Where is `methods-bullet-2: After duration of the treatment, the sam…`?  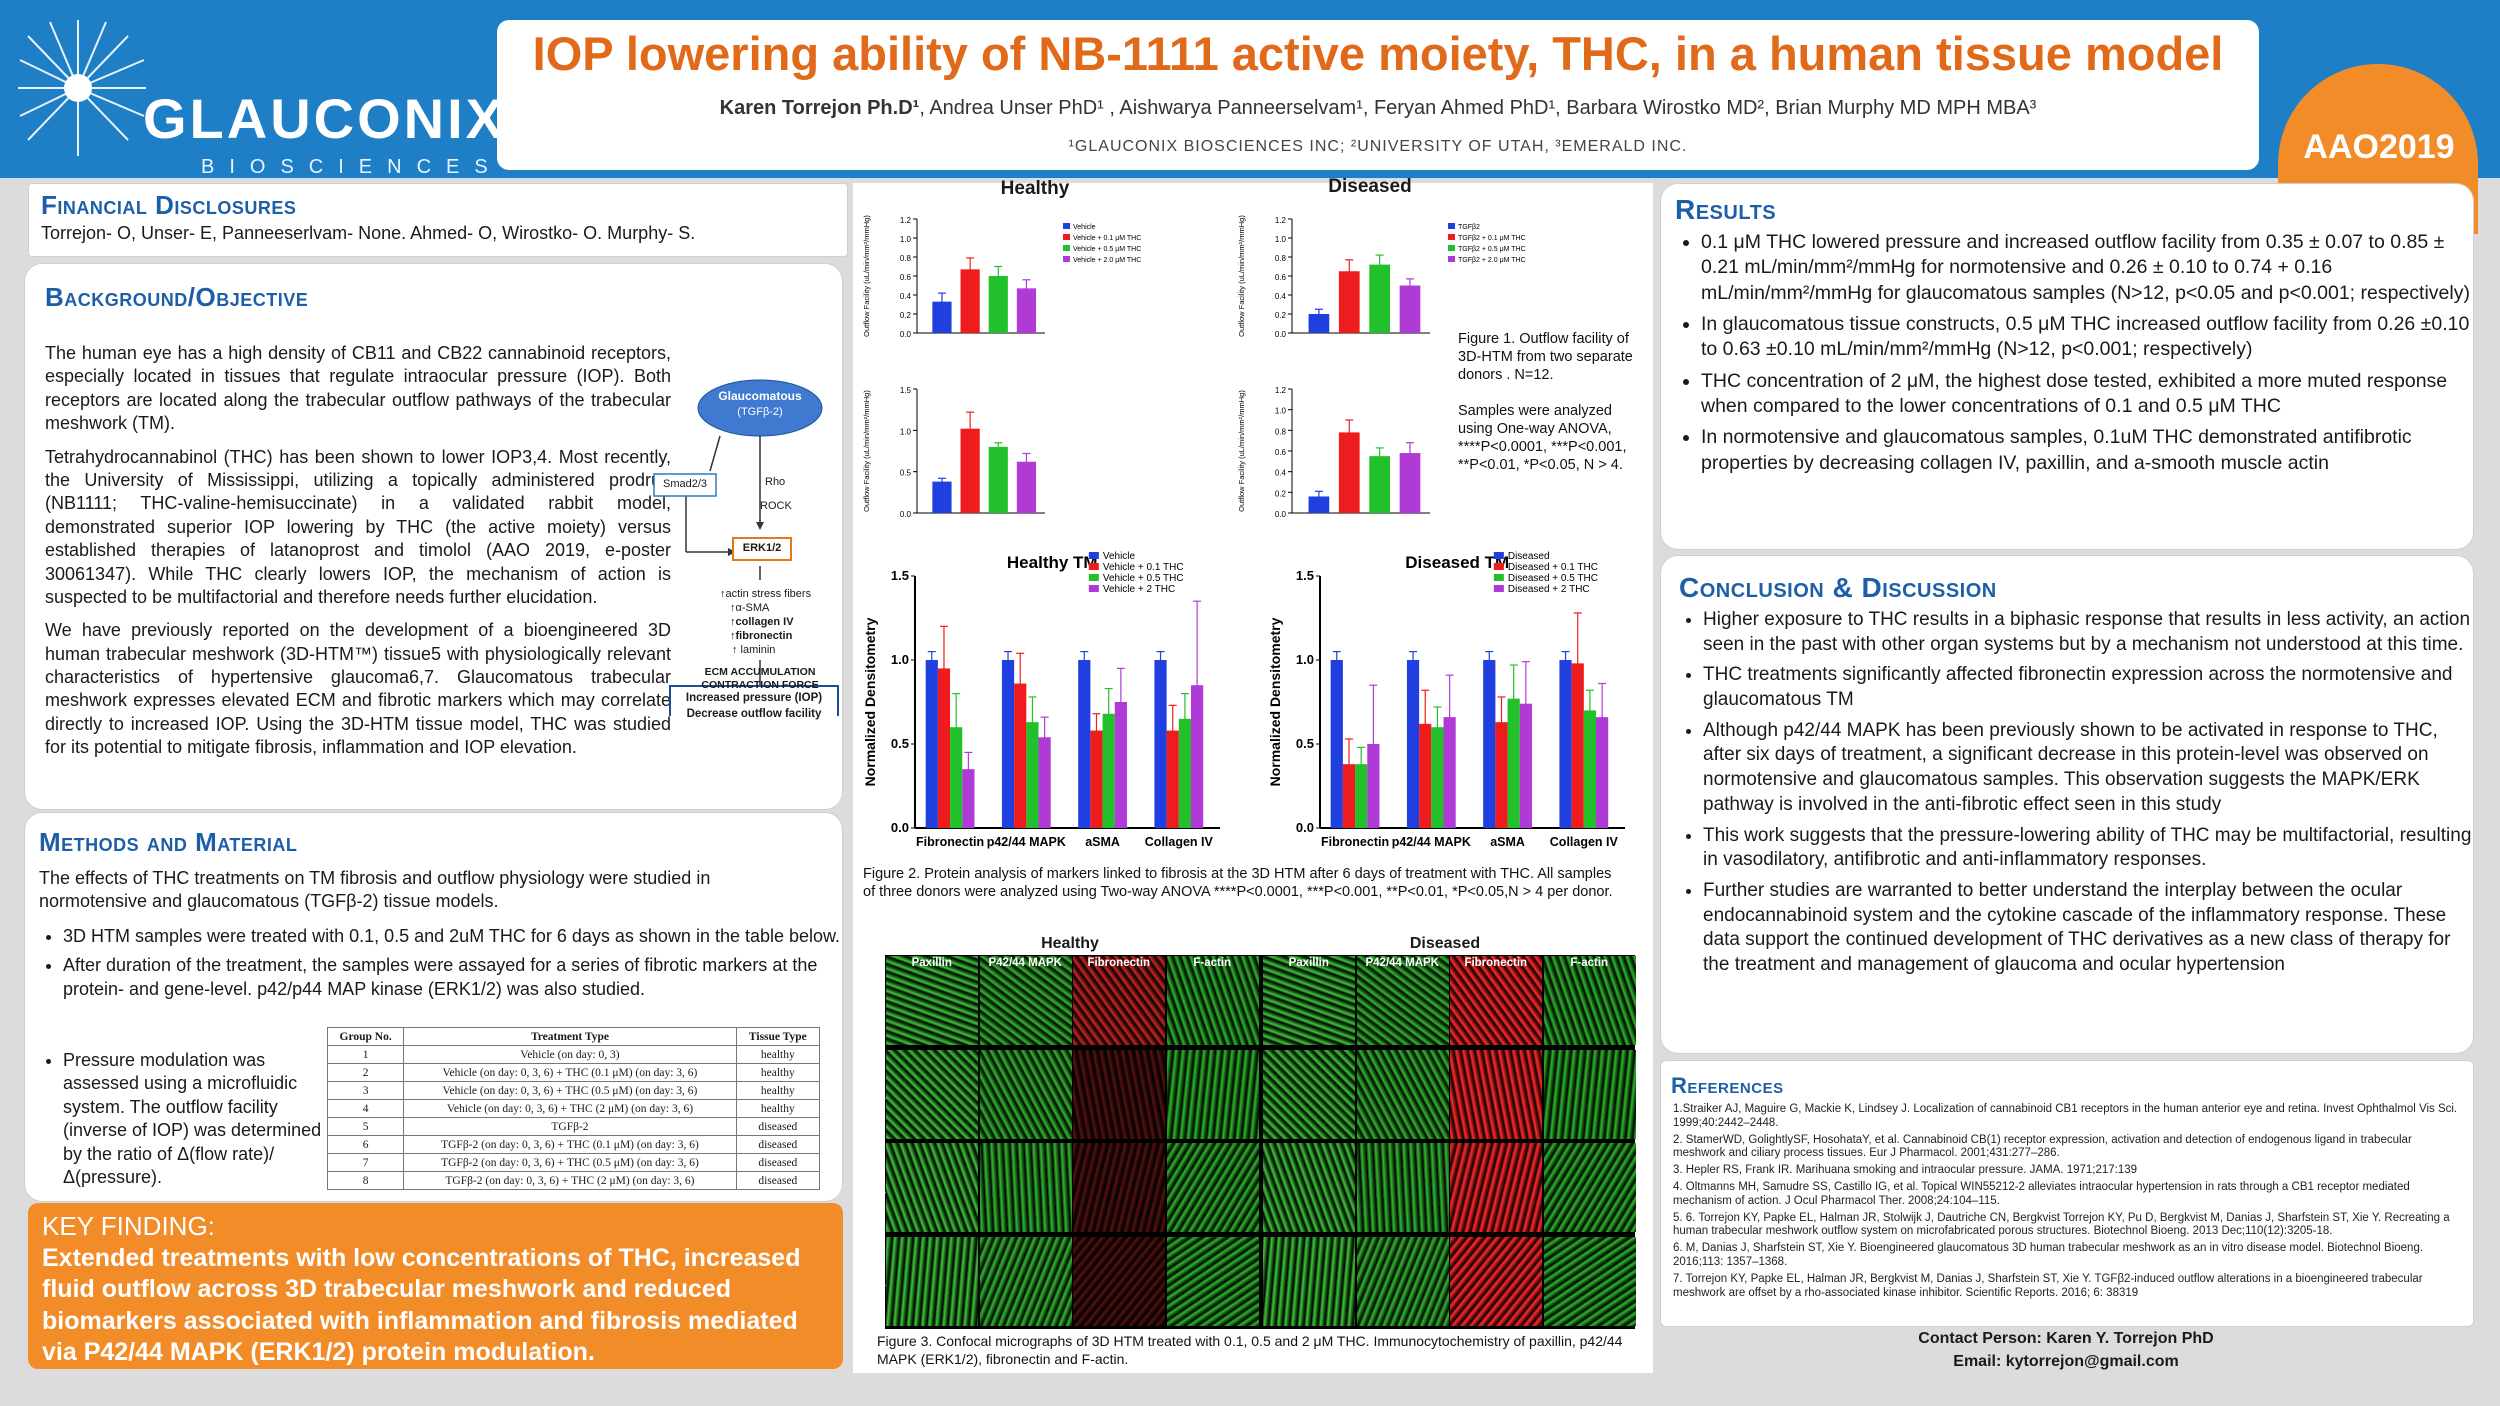
methods-bullet-2: After duration of the treatment, the sam… is located at coordinates (453, 977).